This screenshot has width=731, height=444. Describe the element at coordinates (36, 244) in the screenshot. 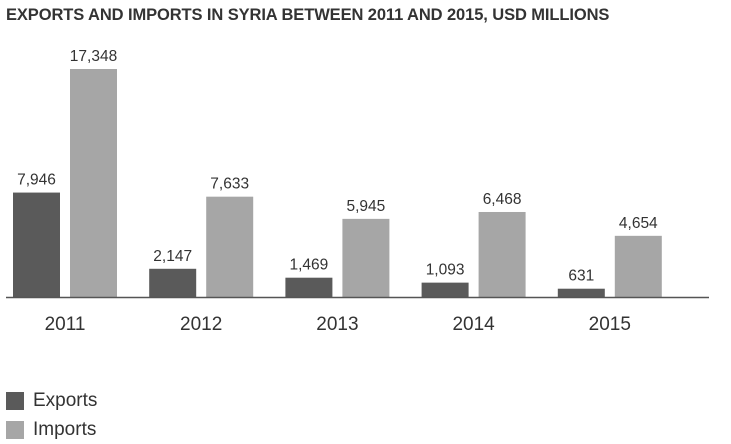

I see `bar-exports-2011` at that location.